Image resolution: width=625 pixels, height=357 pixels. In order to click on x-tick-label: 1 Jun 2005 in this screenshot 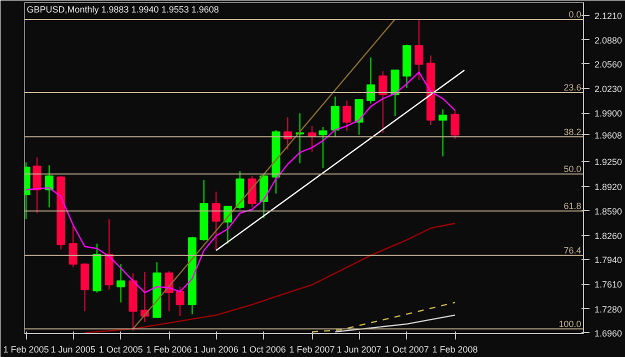, I will do `click(73, 349)`.